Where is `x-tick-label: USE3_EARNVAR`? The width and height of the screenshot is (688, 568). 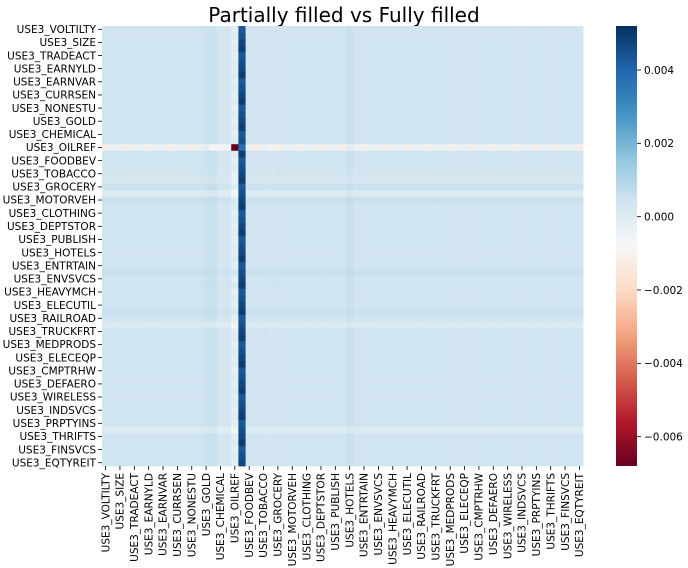 x-tick-label: USE3_EARNVAR is located at coordinates (164, 514).